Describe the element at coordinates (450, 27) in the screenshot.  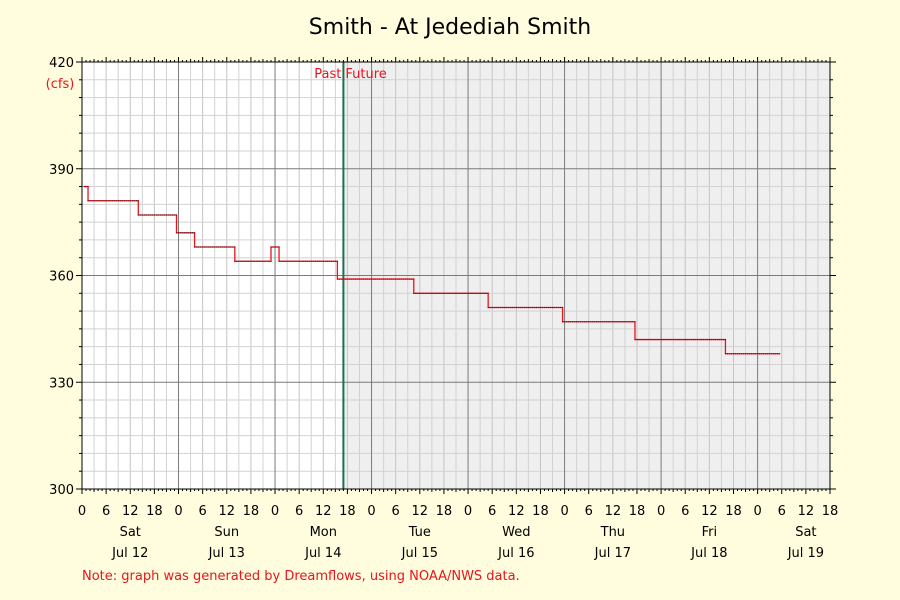
I see `chart-title: Smith - At Jedediah Smith` at that location.